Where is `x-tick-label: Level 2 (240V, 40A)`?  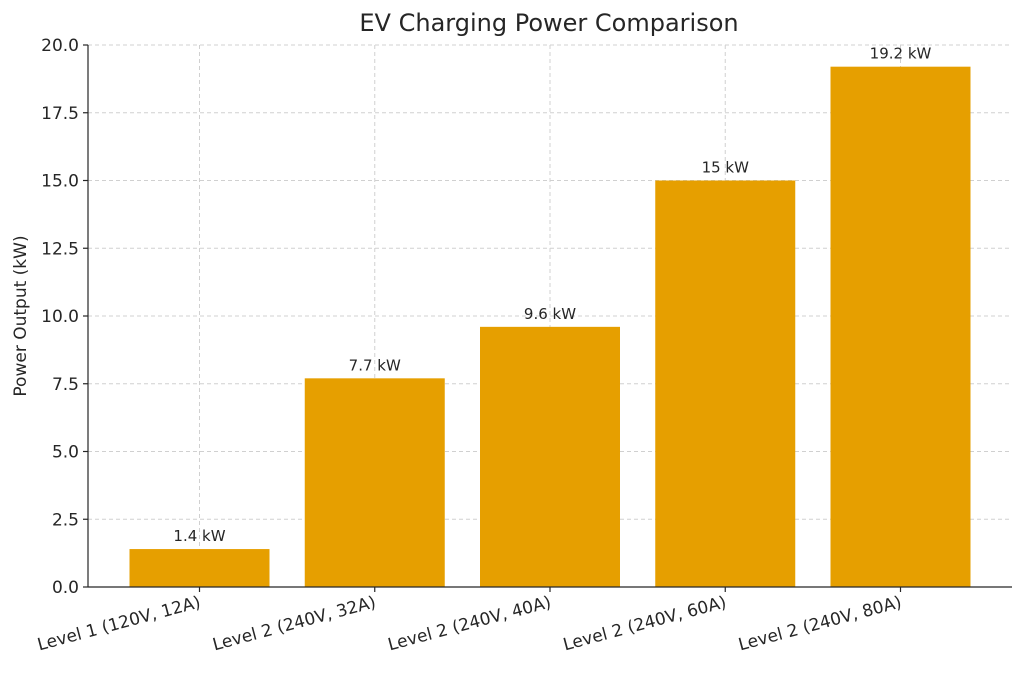
x-tick-label: Level 2 (240V, 40A) is located at coordinates (469, 624).